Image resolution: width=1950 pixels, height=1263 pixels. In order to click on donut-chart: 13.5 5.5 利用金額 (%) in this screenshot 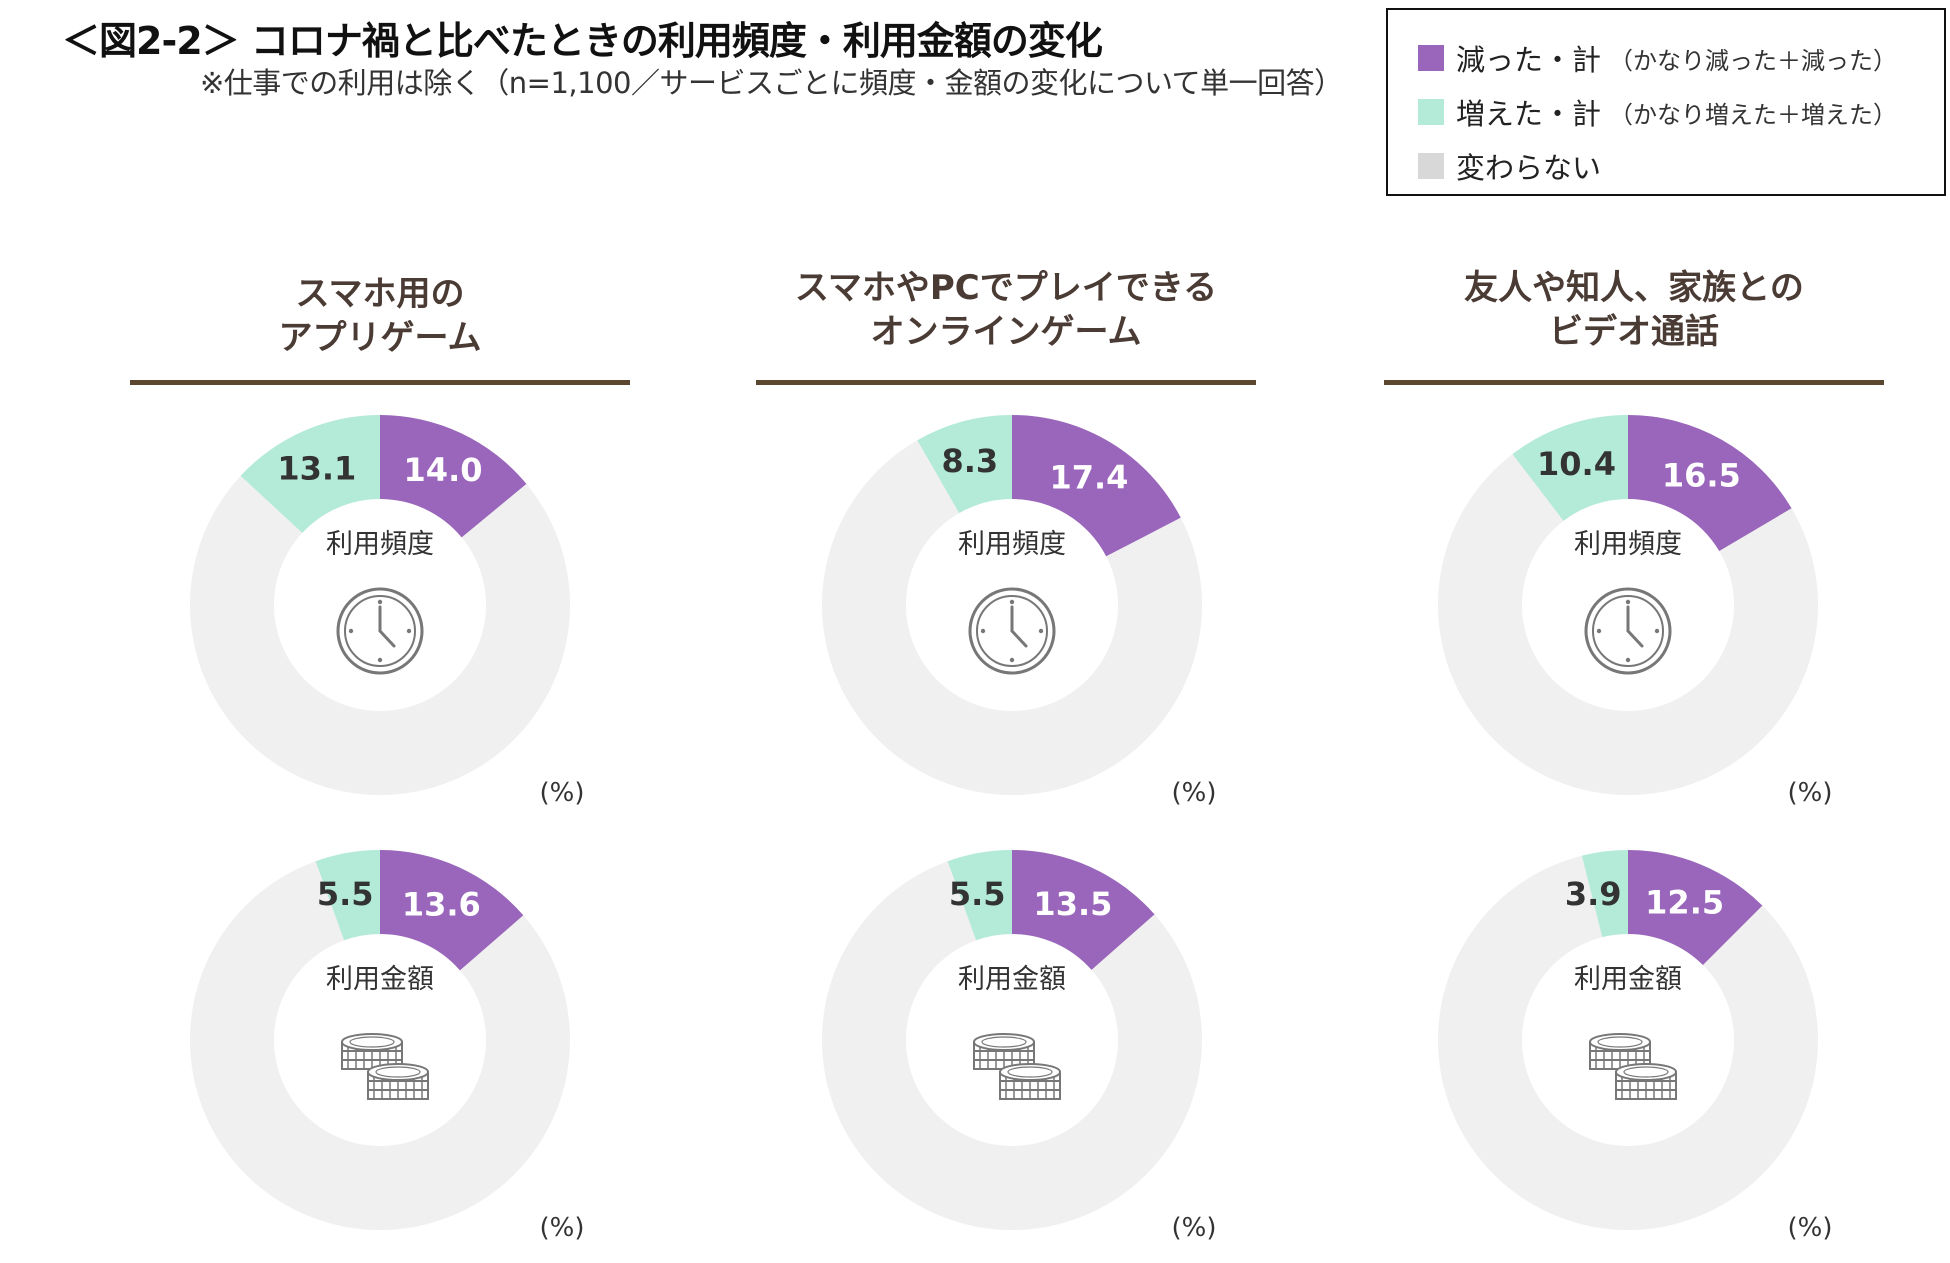, I will do `click(1019, 1046)`.